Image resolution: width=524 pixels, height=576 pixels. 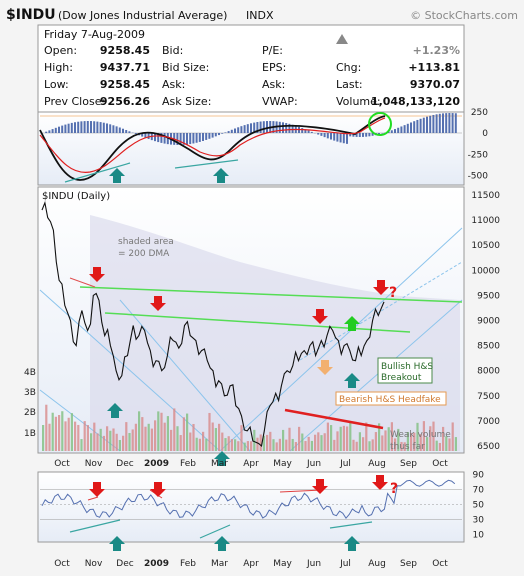 I want to click on price-title: $INDU (Daily), so click(x=76, y=196).